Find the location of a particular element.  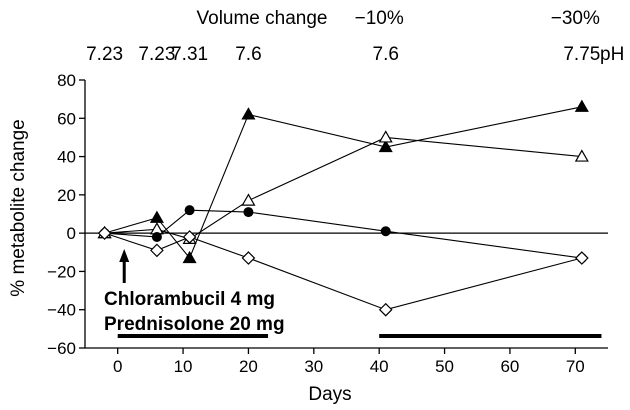

y-tick-label: −20 is located at coordinates (61, 271).